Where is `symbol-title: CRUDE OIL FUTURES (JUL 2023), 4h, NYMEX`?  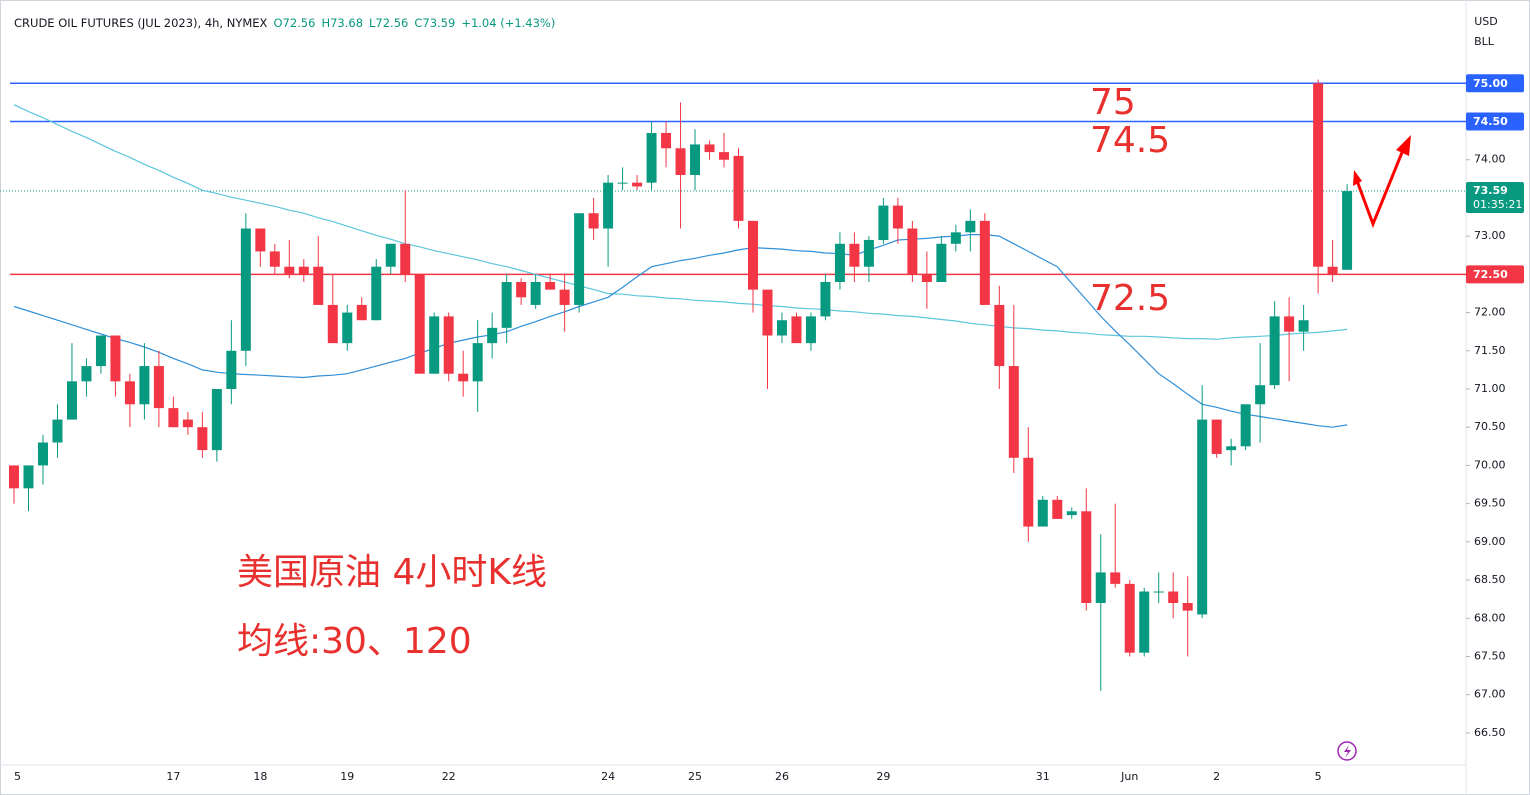
symbol-title: CRUDE OIL FUTURES (JUL 2023), 4h, NYMEX is located at coordinates (141, 23).